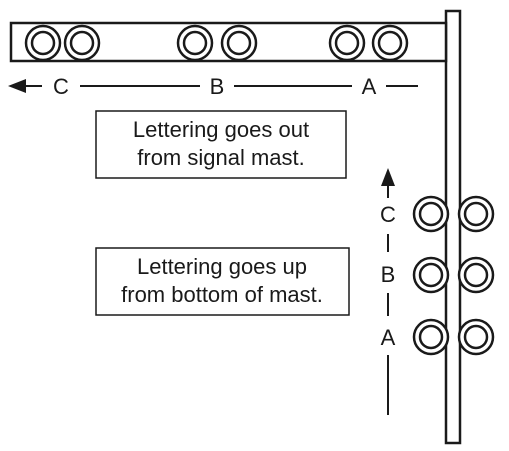  What do you see at coordinates (217, 43) in the screenshot?
I see `horizontal-signal-head-b` at bounding box center [217, 43].